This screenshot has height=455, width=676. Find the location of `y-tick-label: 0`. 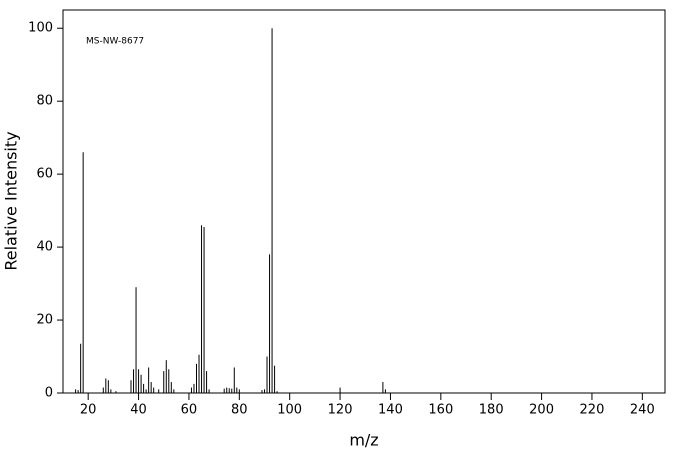

y-tick-label: 0 is located at coordinates (49, 393).